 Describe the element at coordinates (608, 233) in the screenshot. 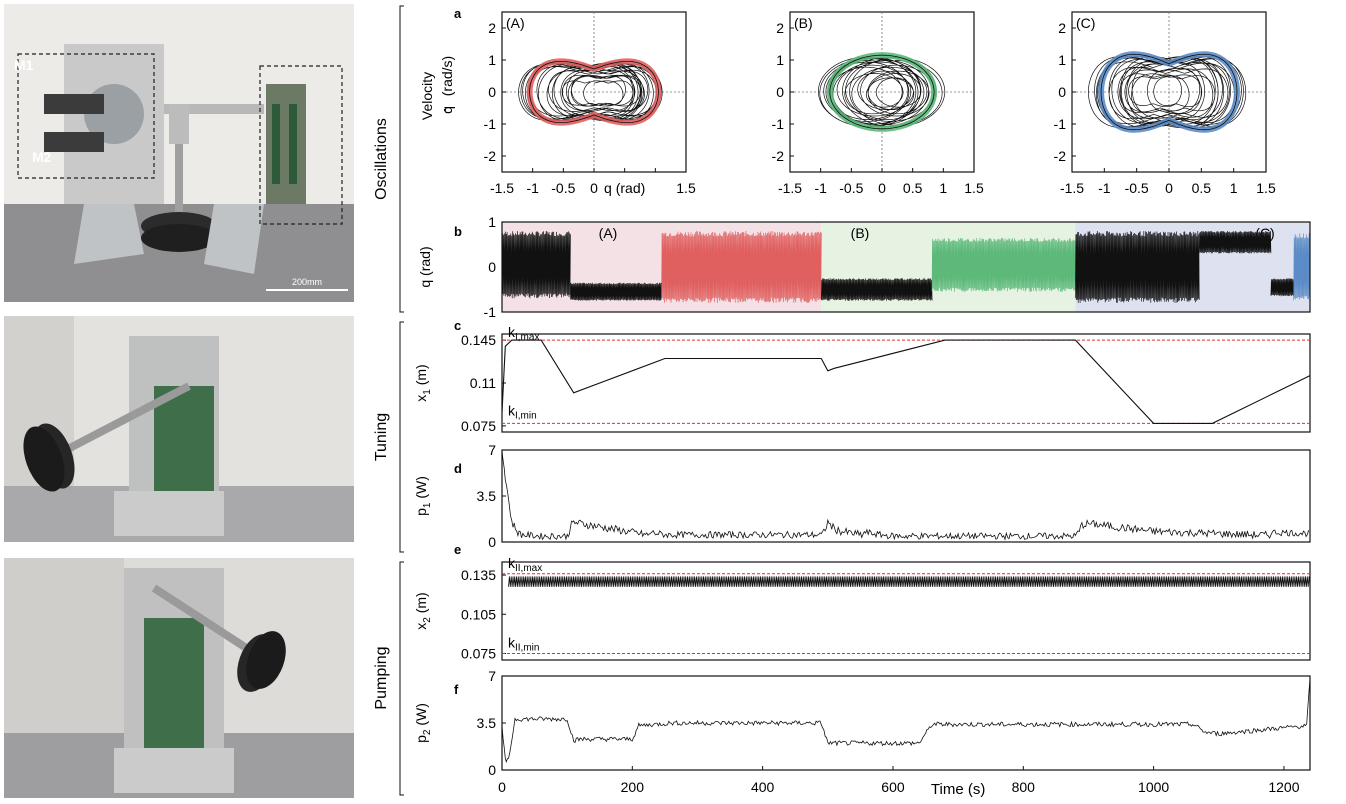

I see `region-tag: (A)` at that location.